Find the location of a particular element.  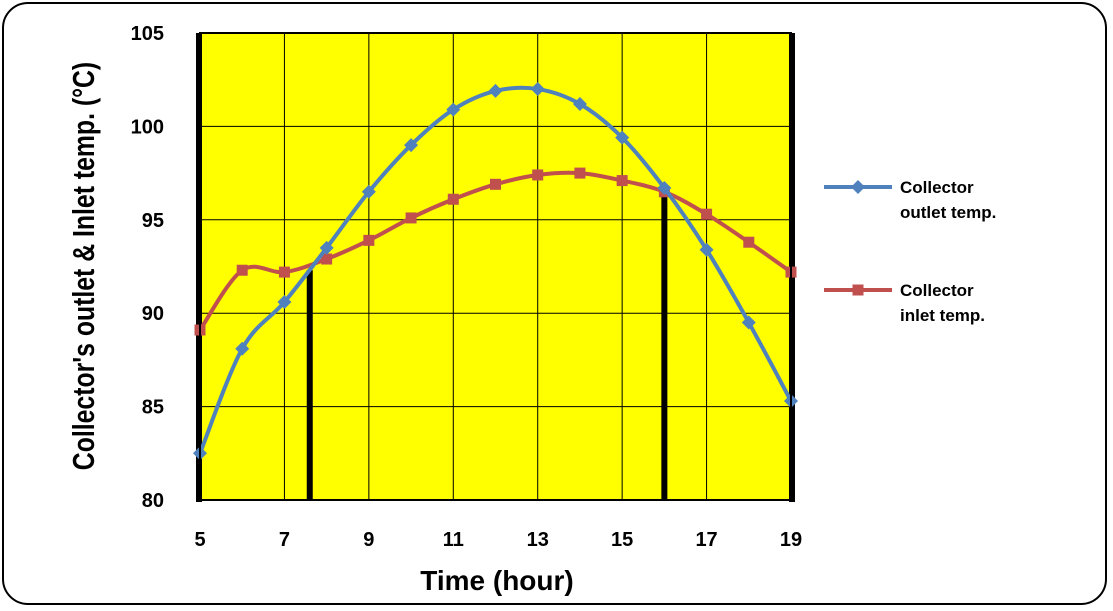

y-tick-label: 85 is located at coordinates (153, 408).